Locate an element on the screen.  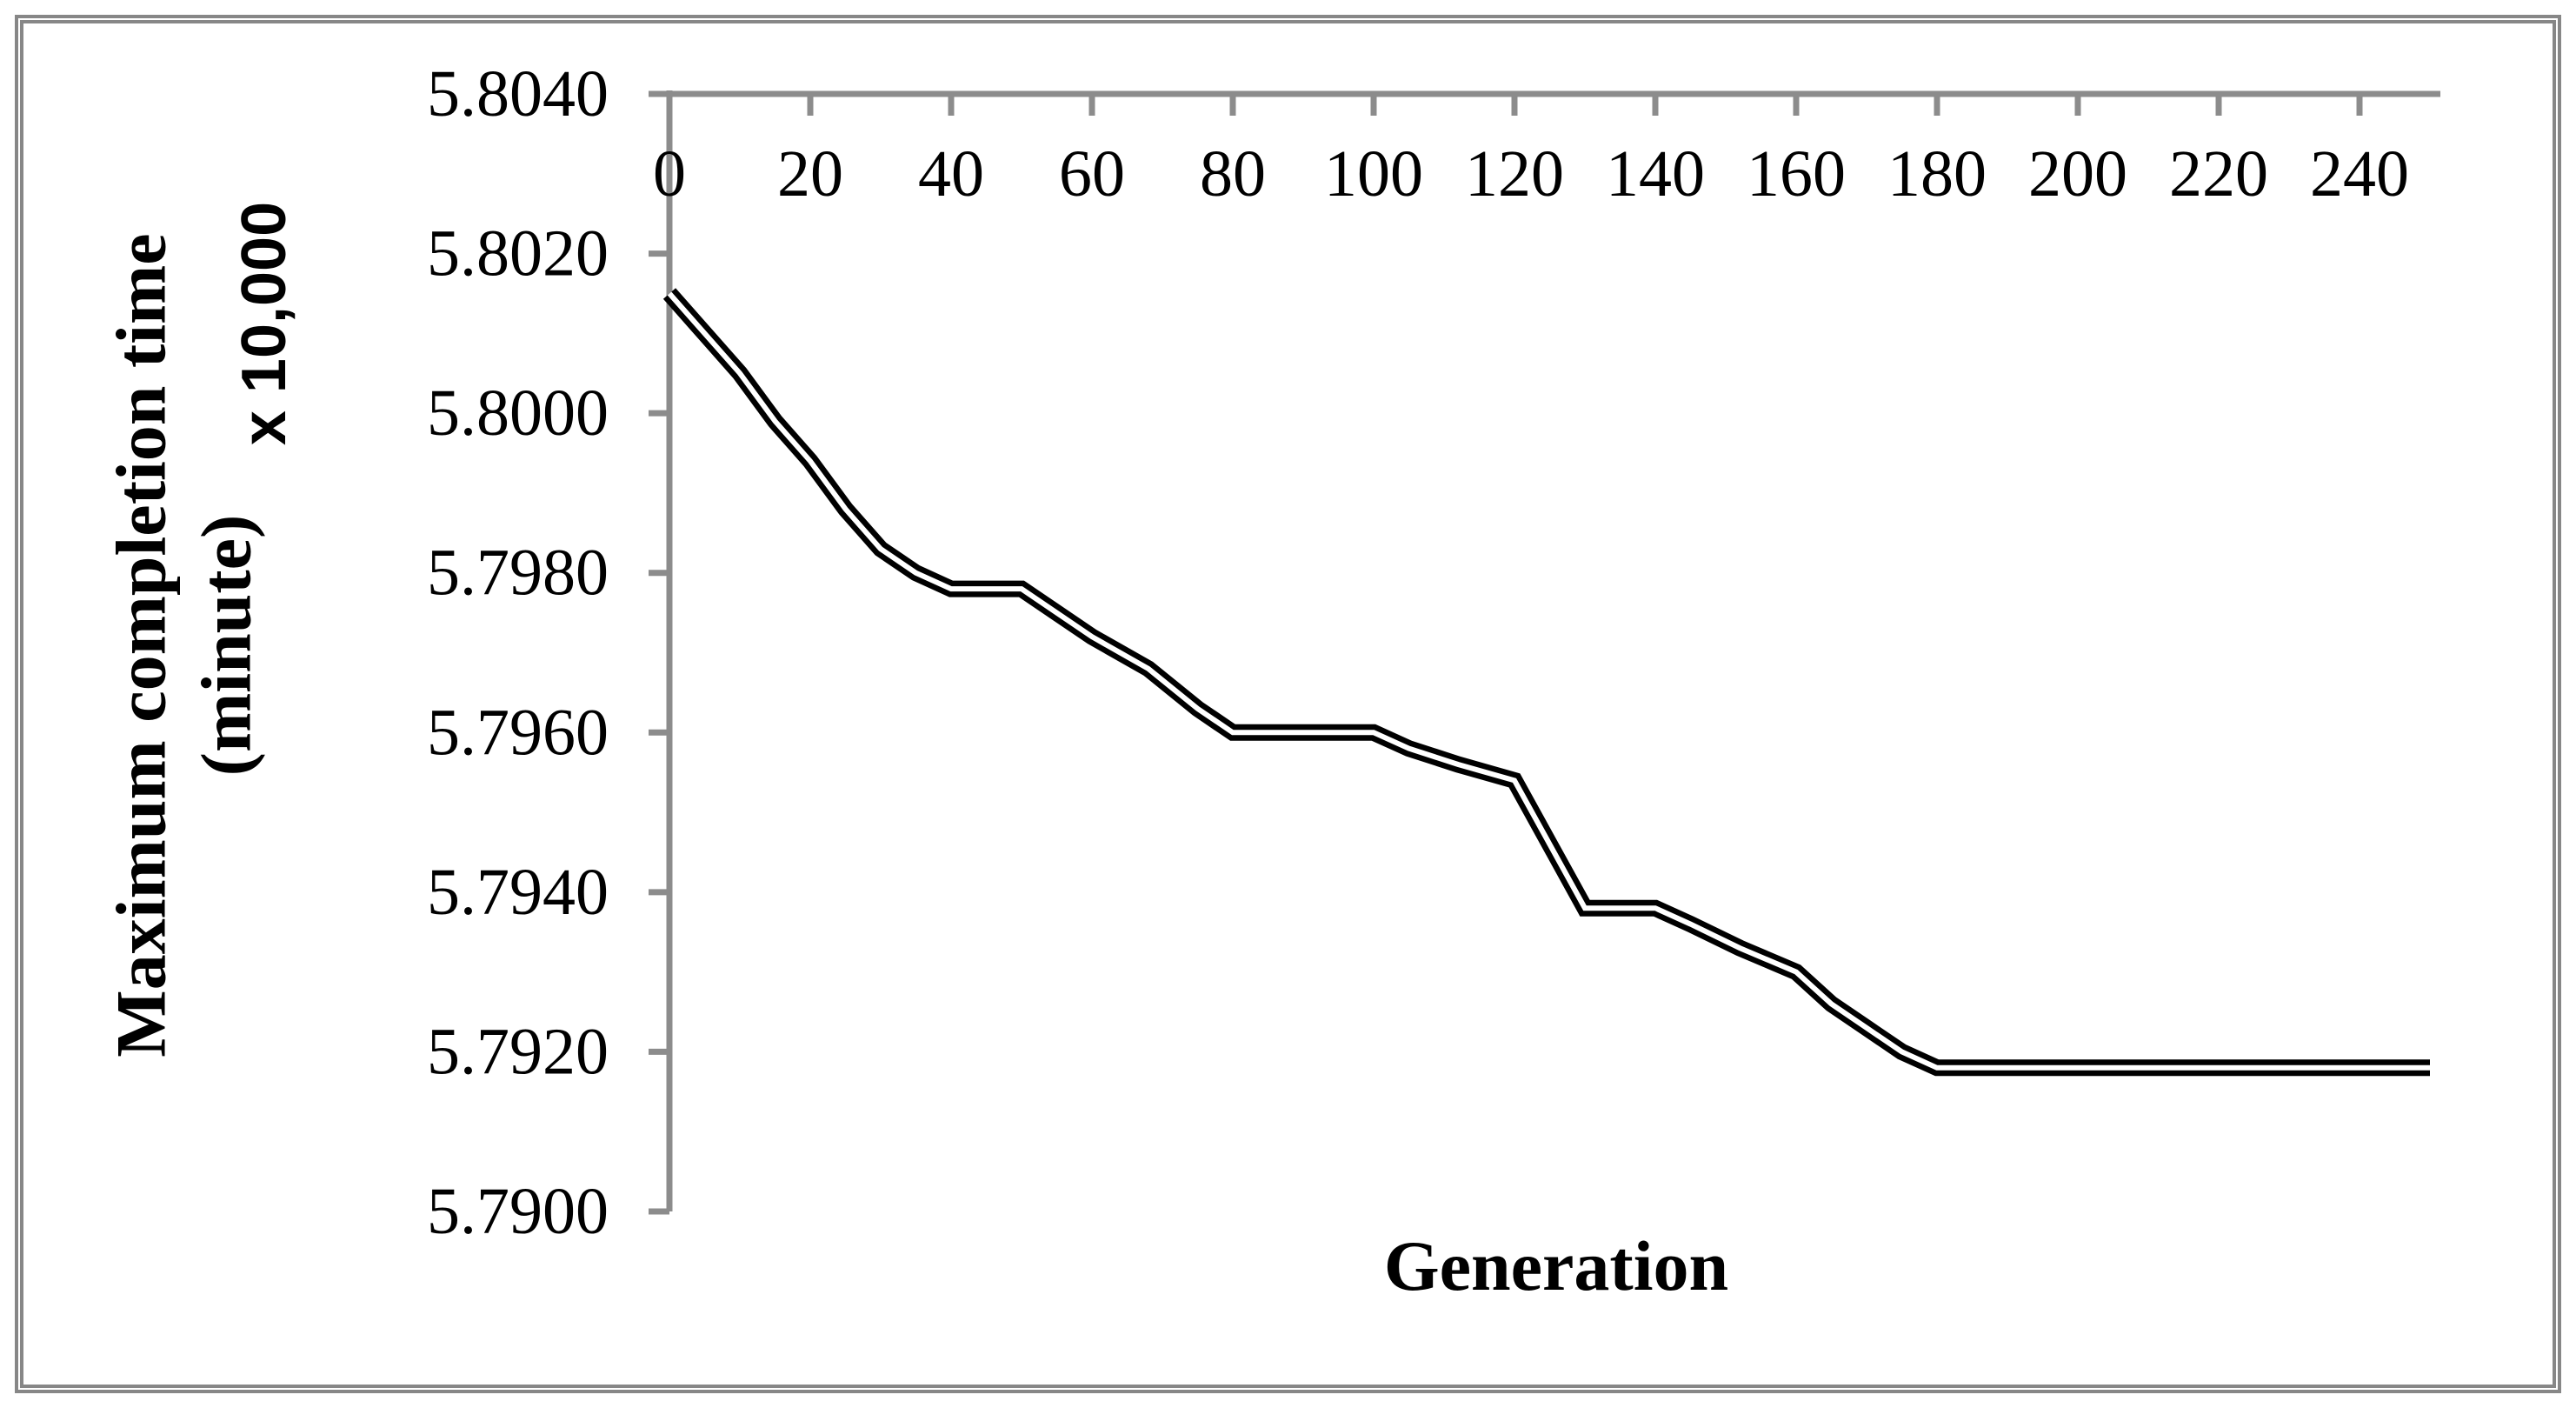
y-axis-title-line1: Maximum completion time is located at coordinates (141, 646).